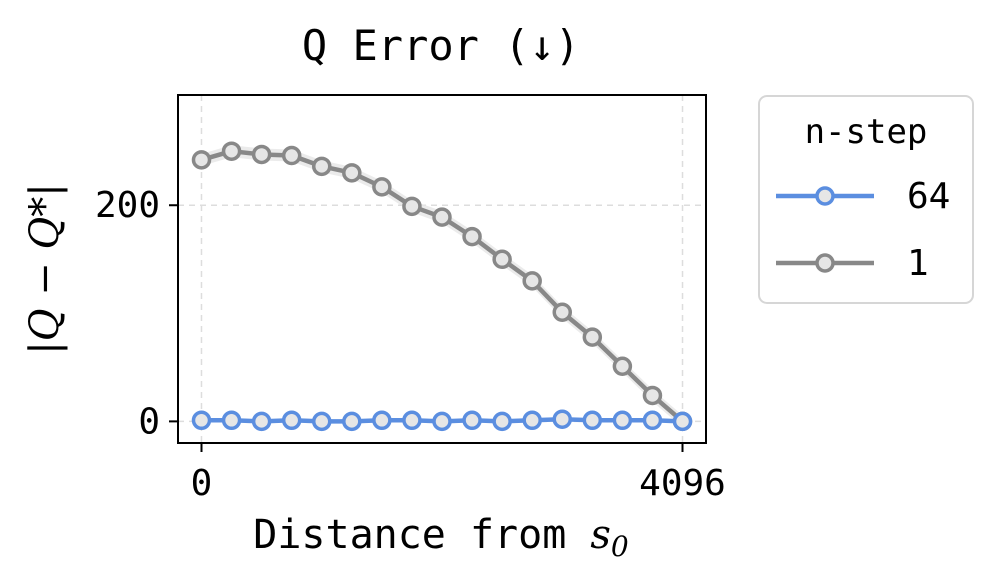  I want to click on x-axis-label-subscript: 0, so click(620, 546).